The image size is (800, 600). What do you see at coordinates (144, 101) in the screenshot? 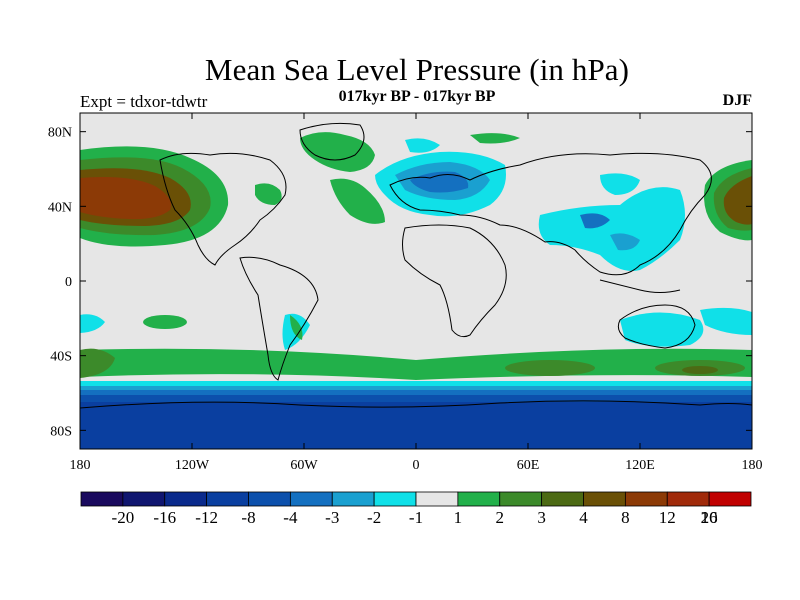
I see `experiment-label: Expt = tdxor-tdwtr` at bounding box center [144, 101].